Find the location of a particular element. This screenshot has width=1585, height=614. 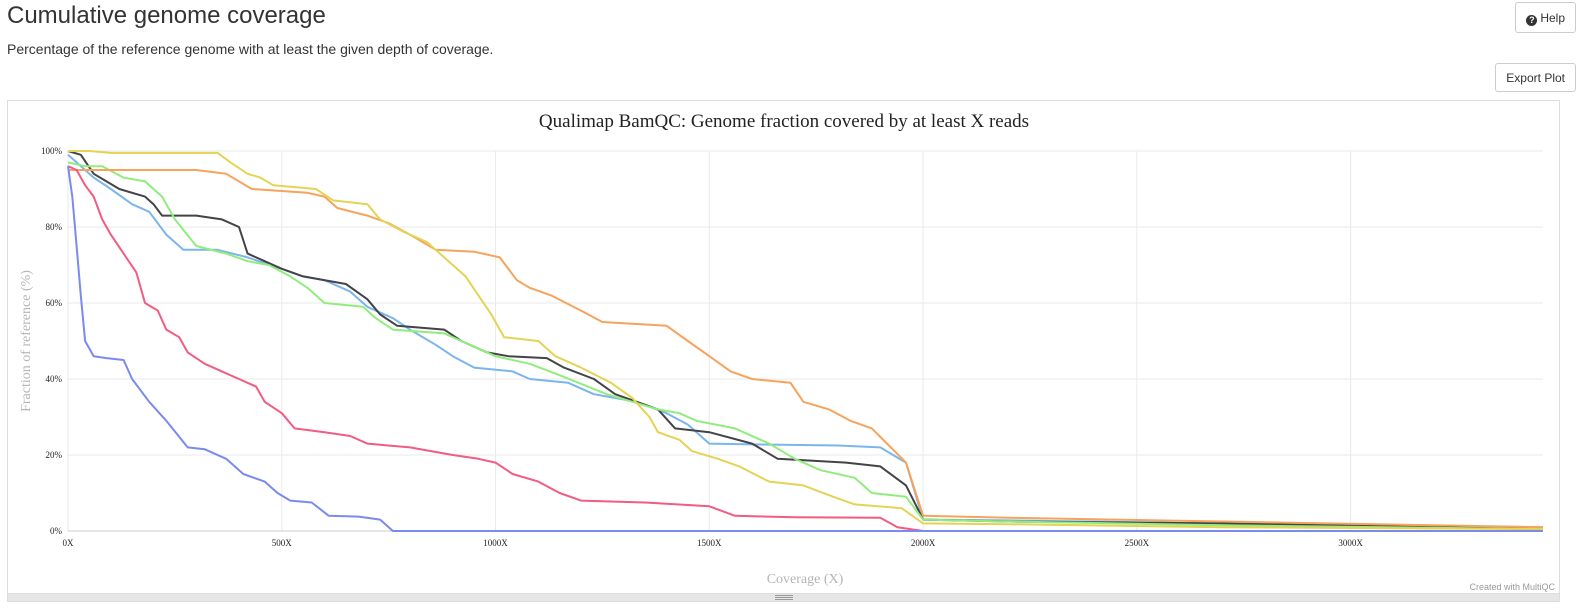

y-tick-layer: 0% 20% 40% 60% 80% 100% is located at coordinates (52, 341).